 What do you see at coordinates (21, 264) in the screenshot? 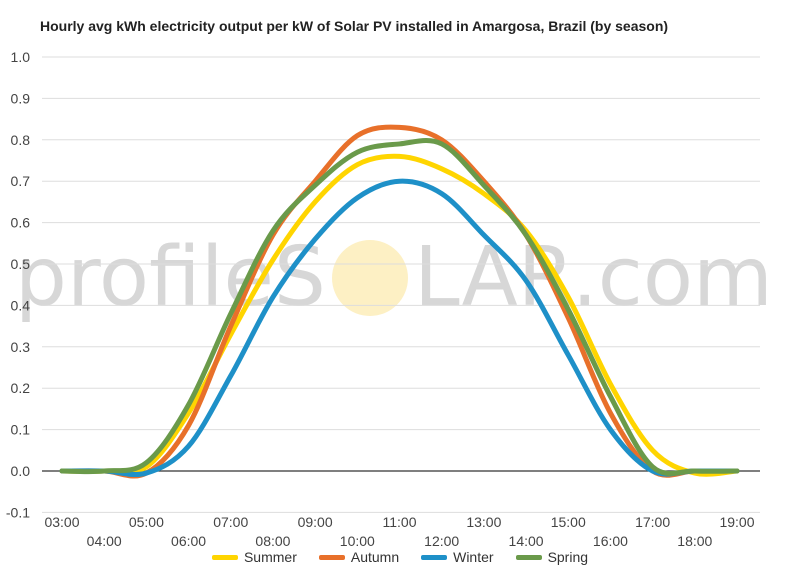
I see `y-tick-label: 0.5` at bounding box center [21, 264].